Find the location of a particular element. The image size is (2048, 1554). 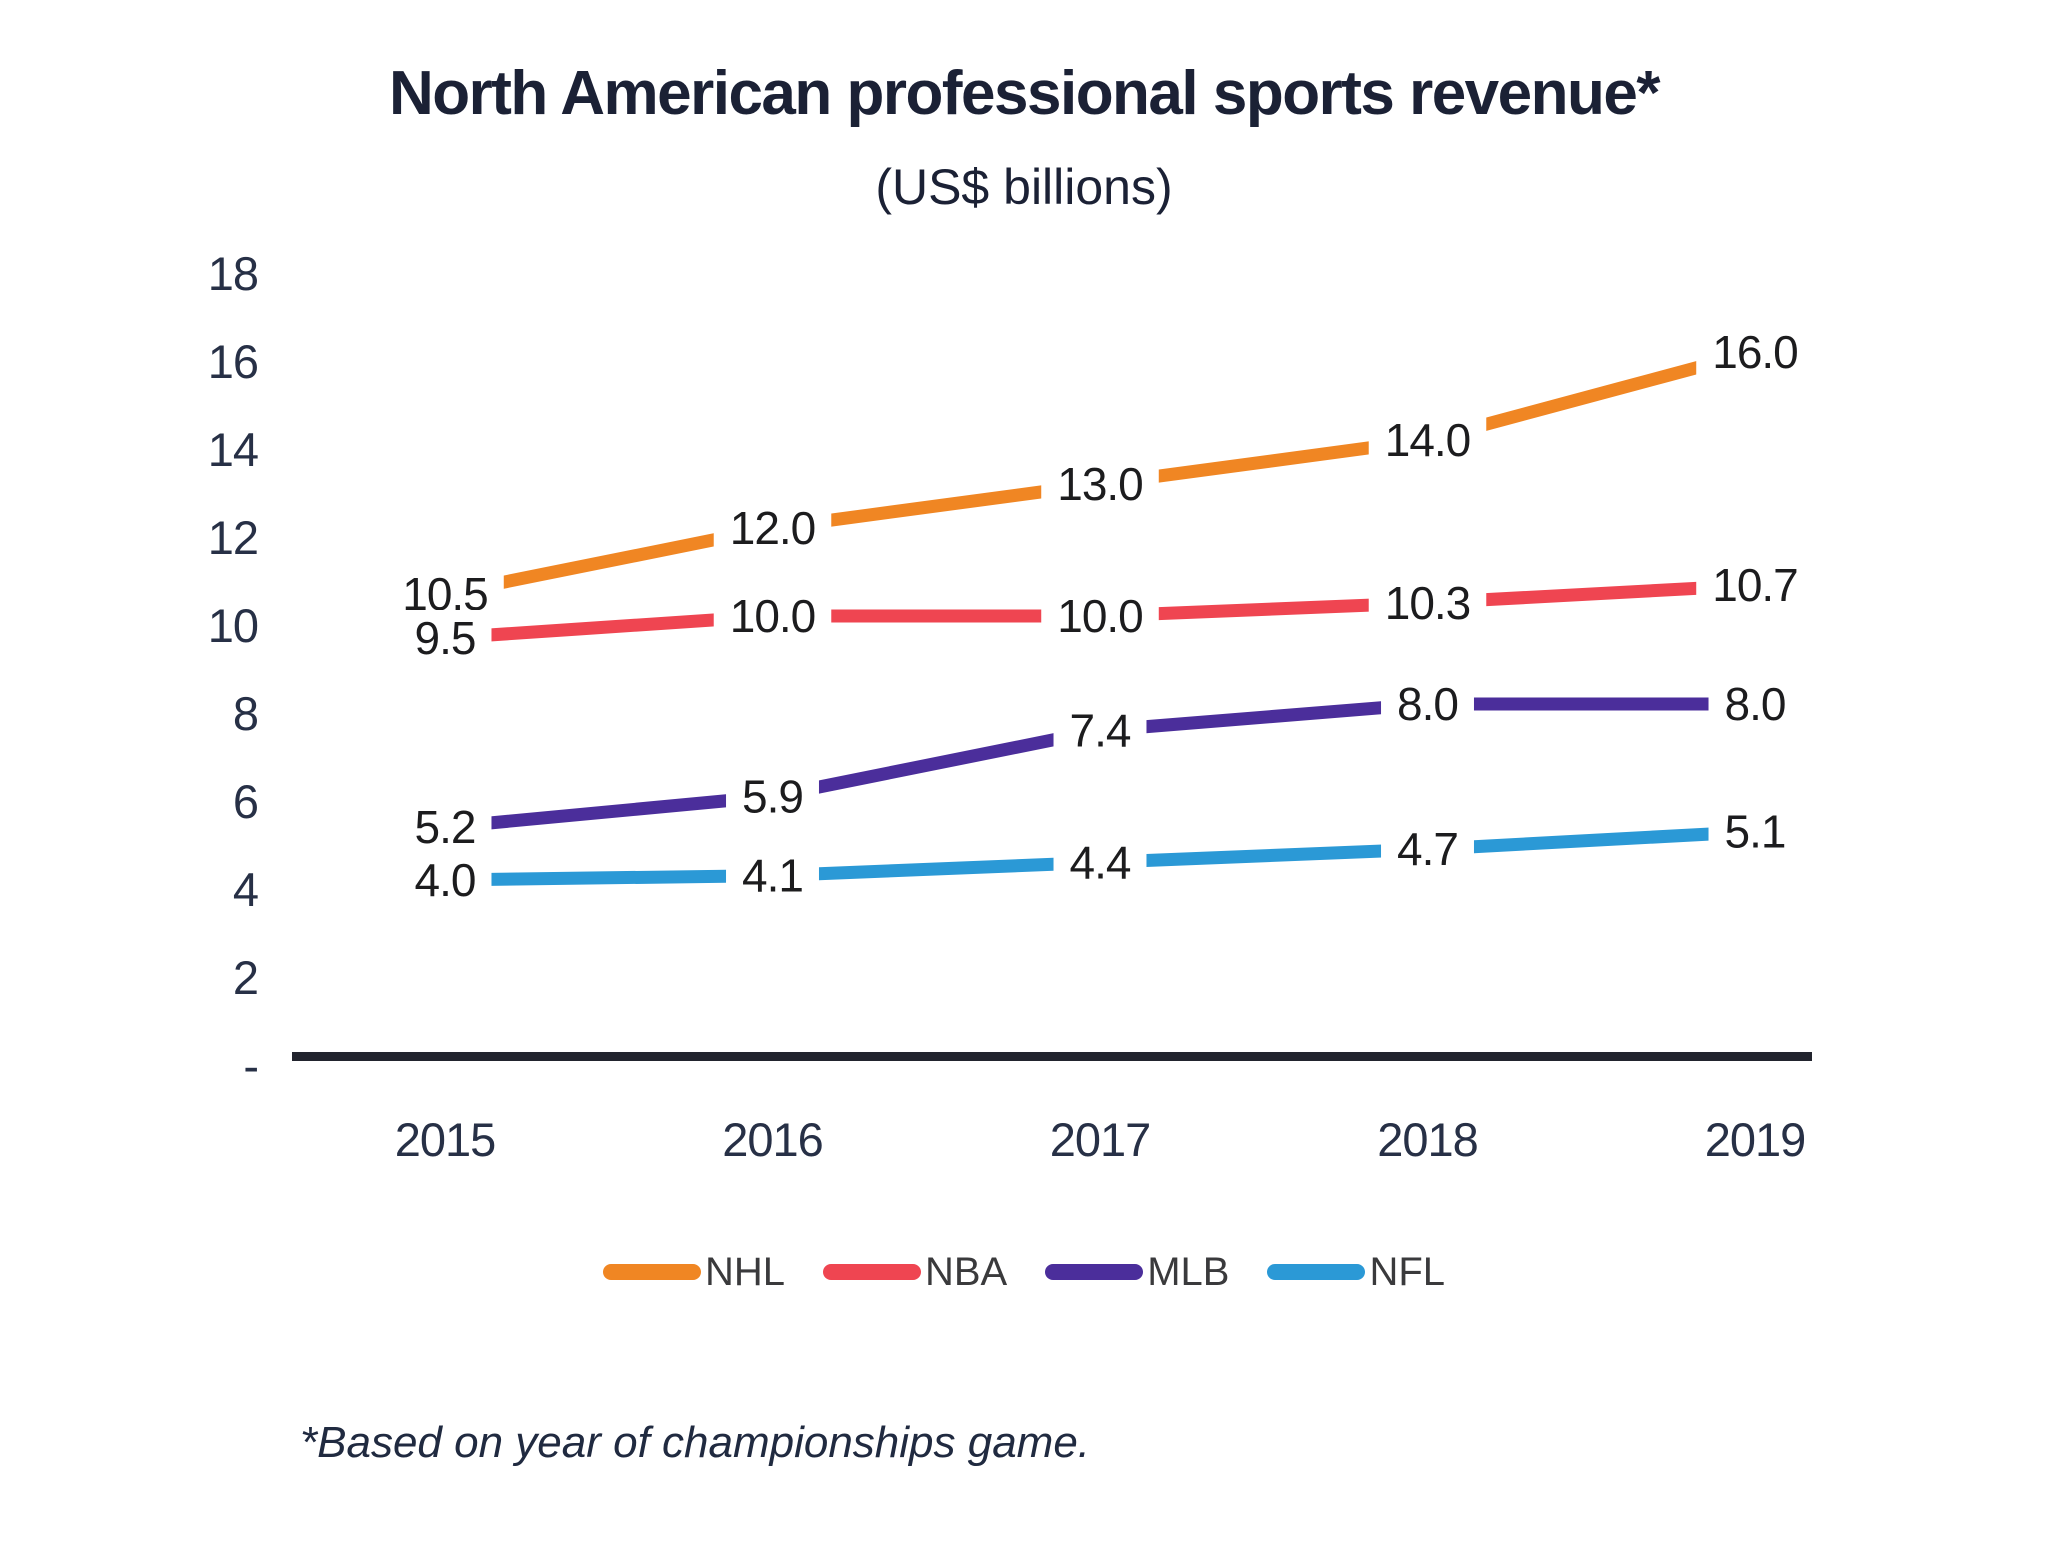

legend-item-nfl: NFL is located at coordinates (1356, 1272).